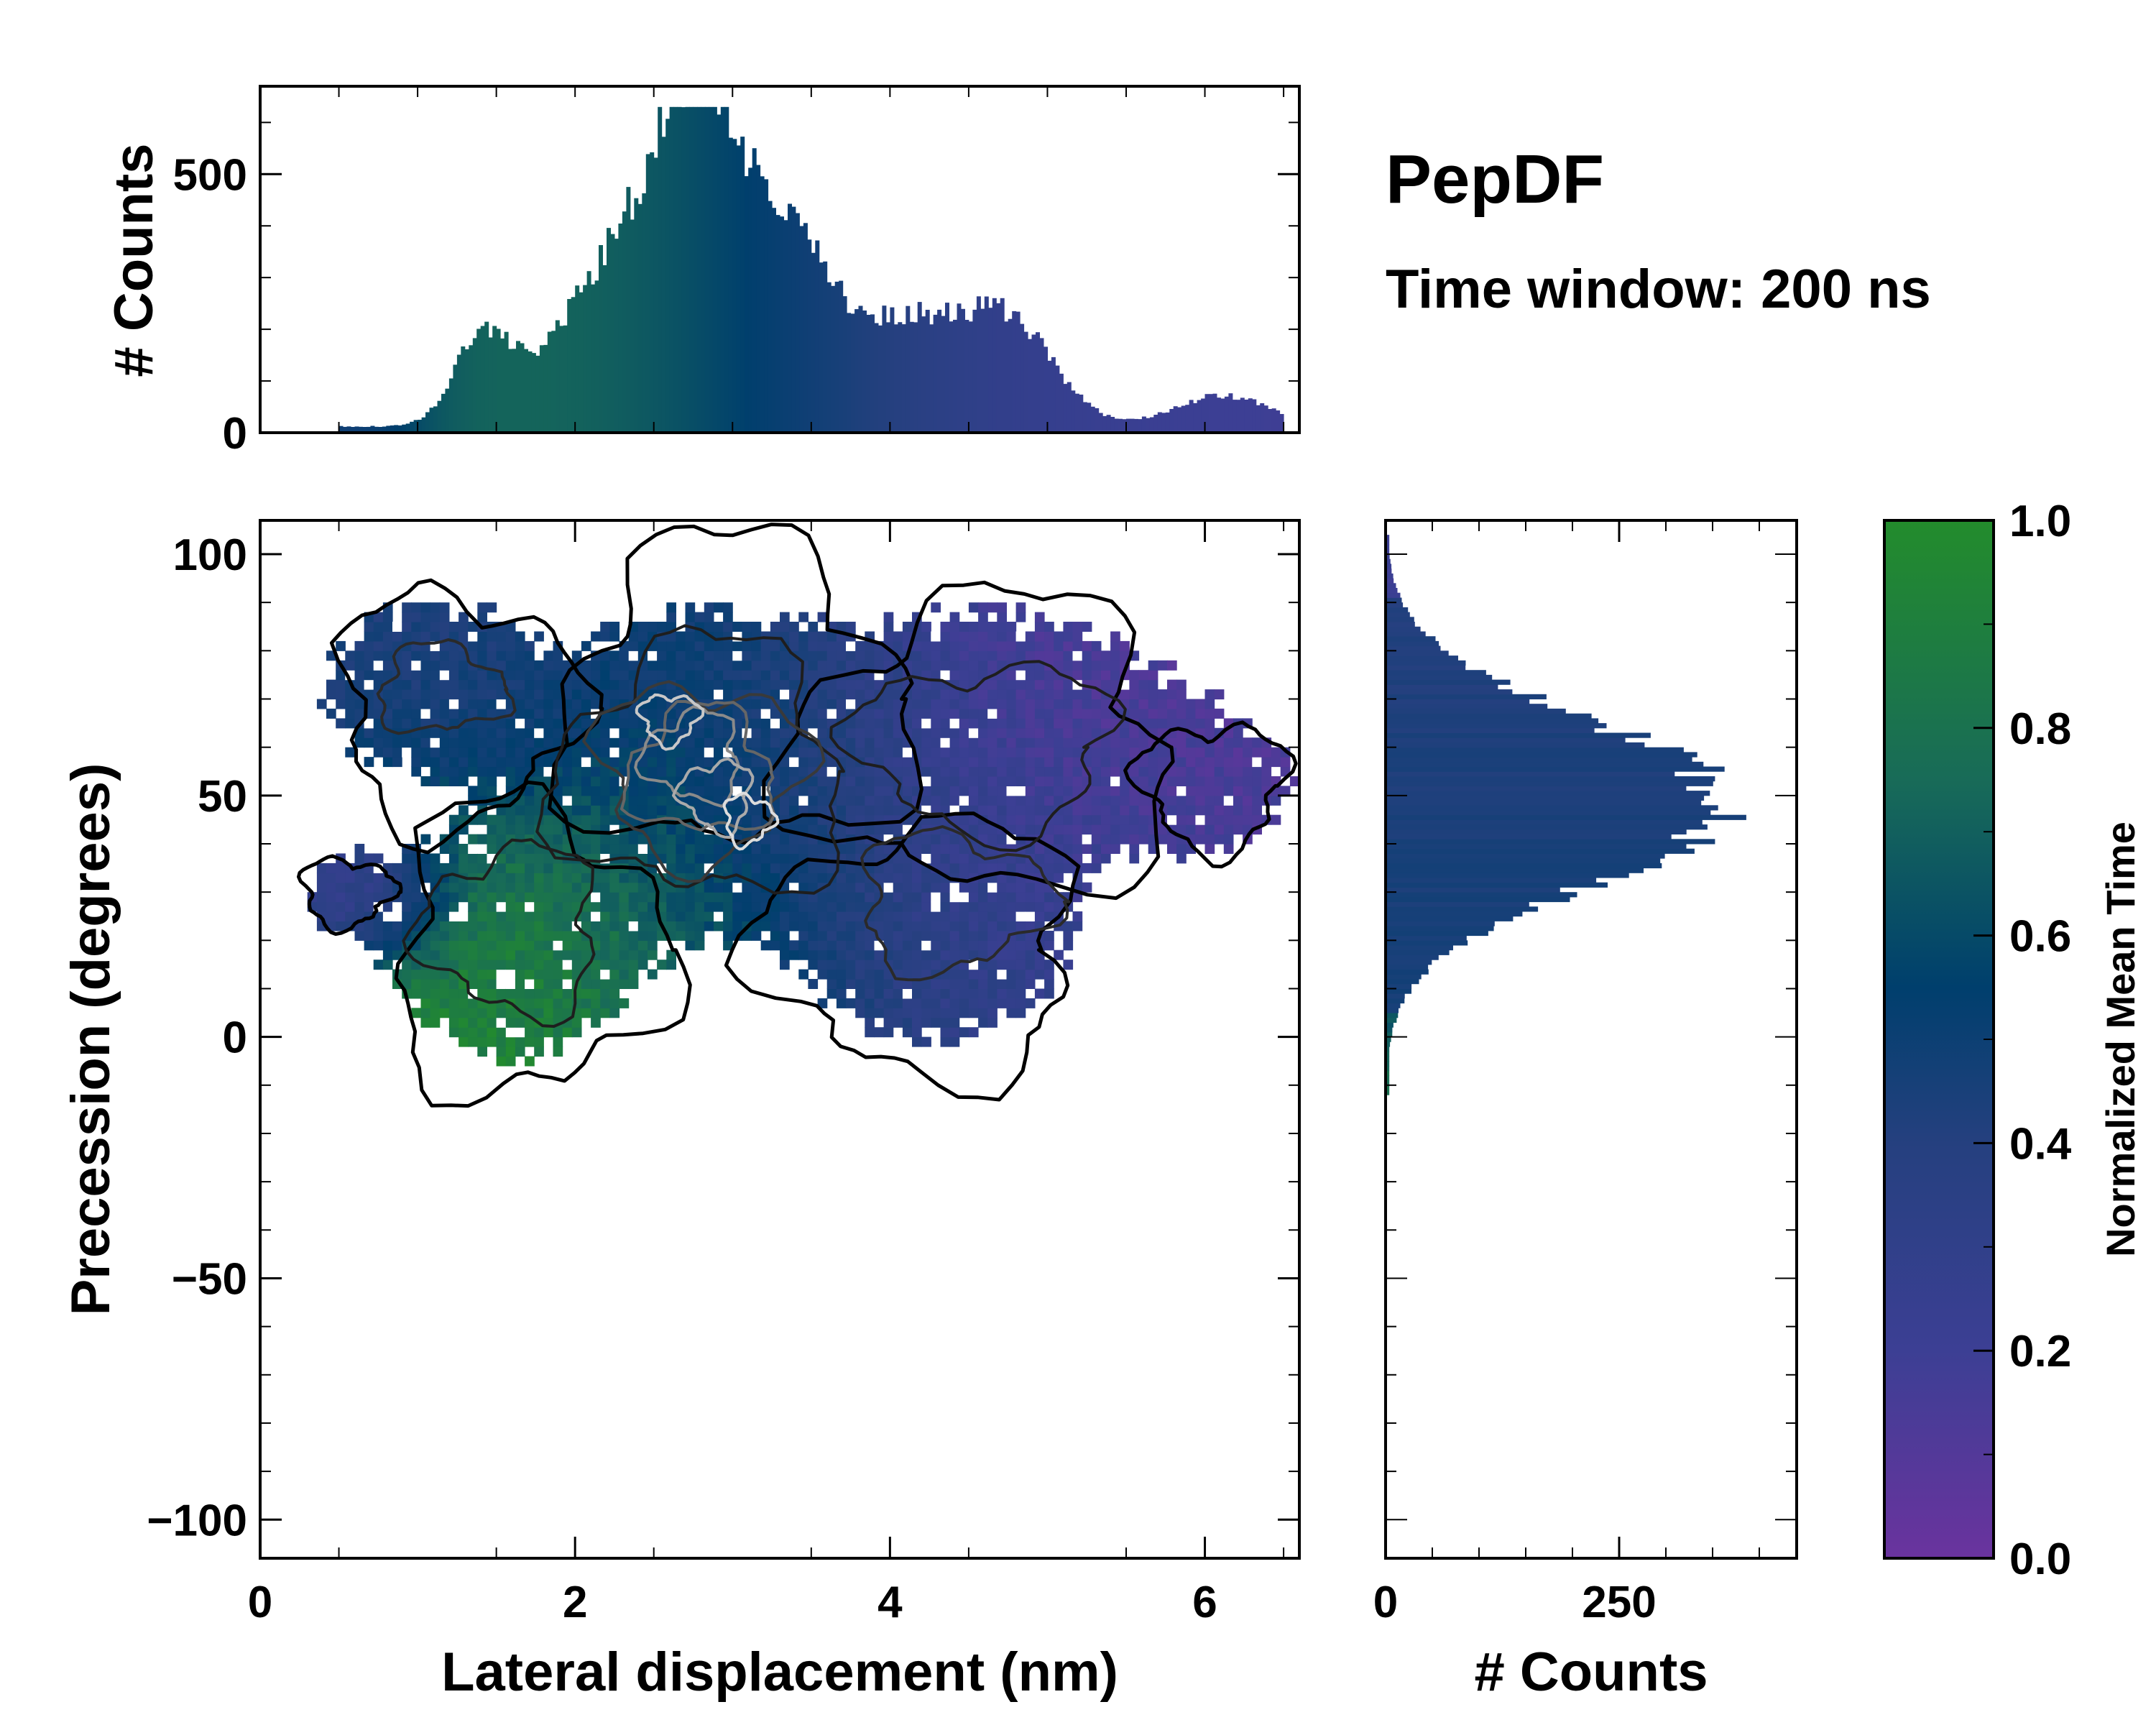 This screenshot has height=1725, width=2156. Describe the element at coordinates (713, 798) in the screenshot. I see `contour-line` at that location.